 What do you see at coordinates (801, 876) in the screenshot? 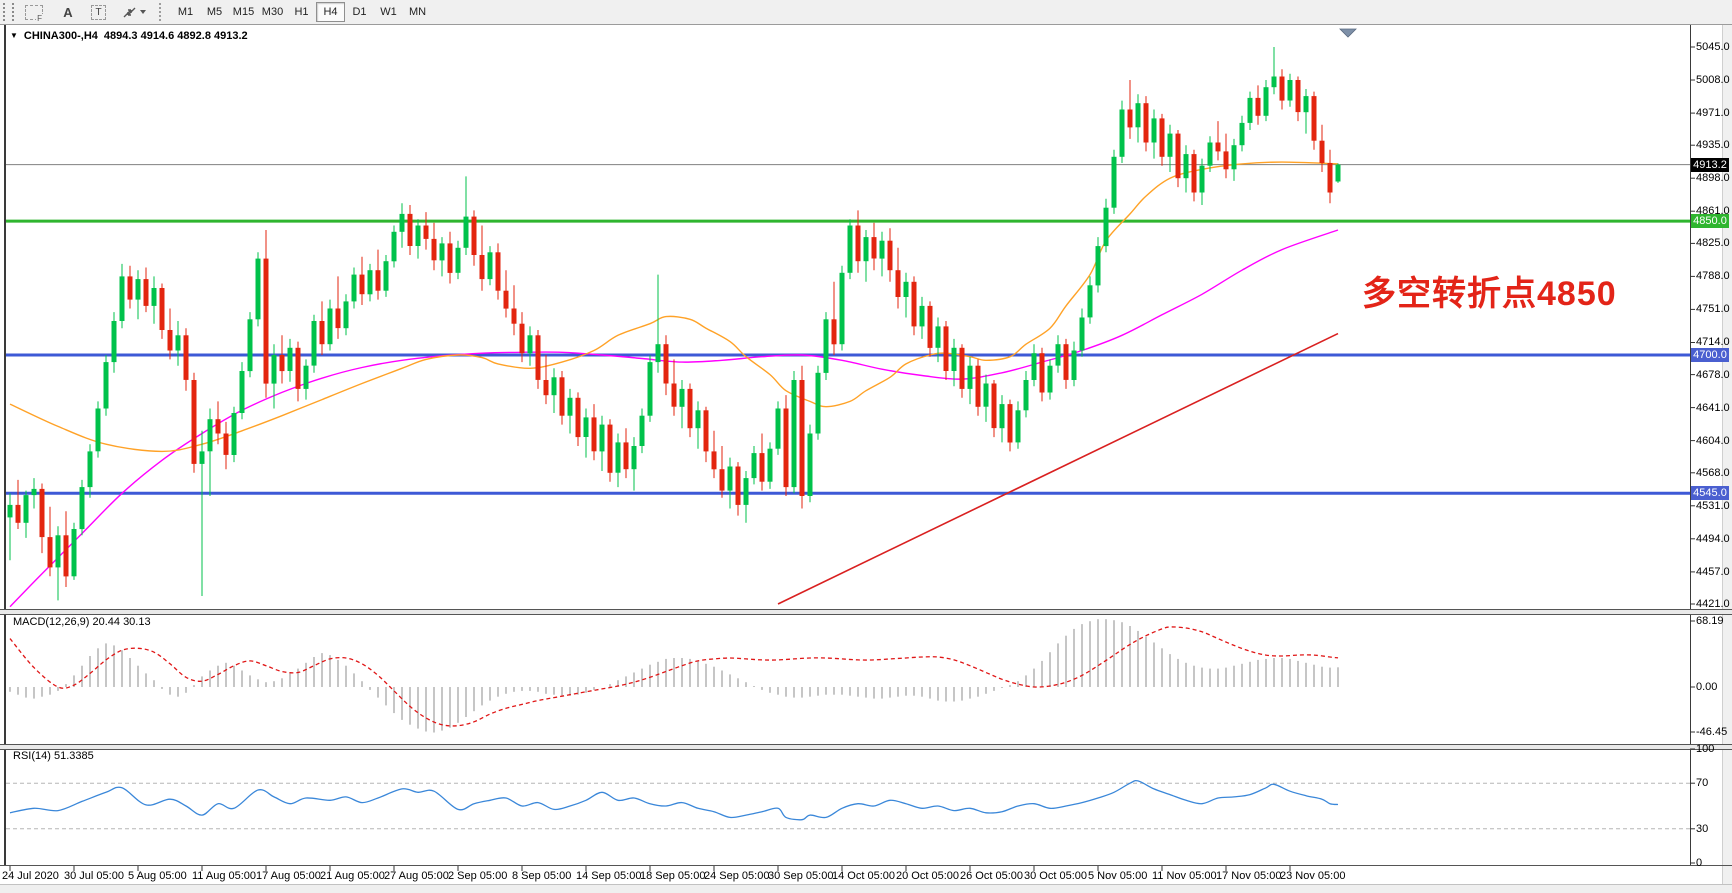
I see `date-axis-label: 30 Sep 05:00` at bounding box center [801, 876].